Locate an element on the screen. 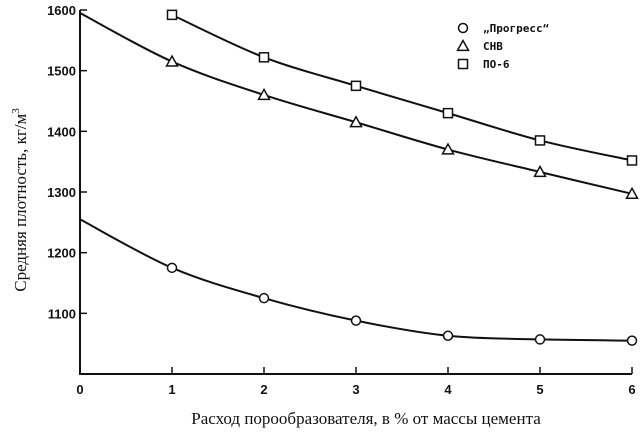  legend-marker-circle is located at coordinates (463, 28).